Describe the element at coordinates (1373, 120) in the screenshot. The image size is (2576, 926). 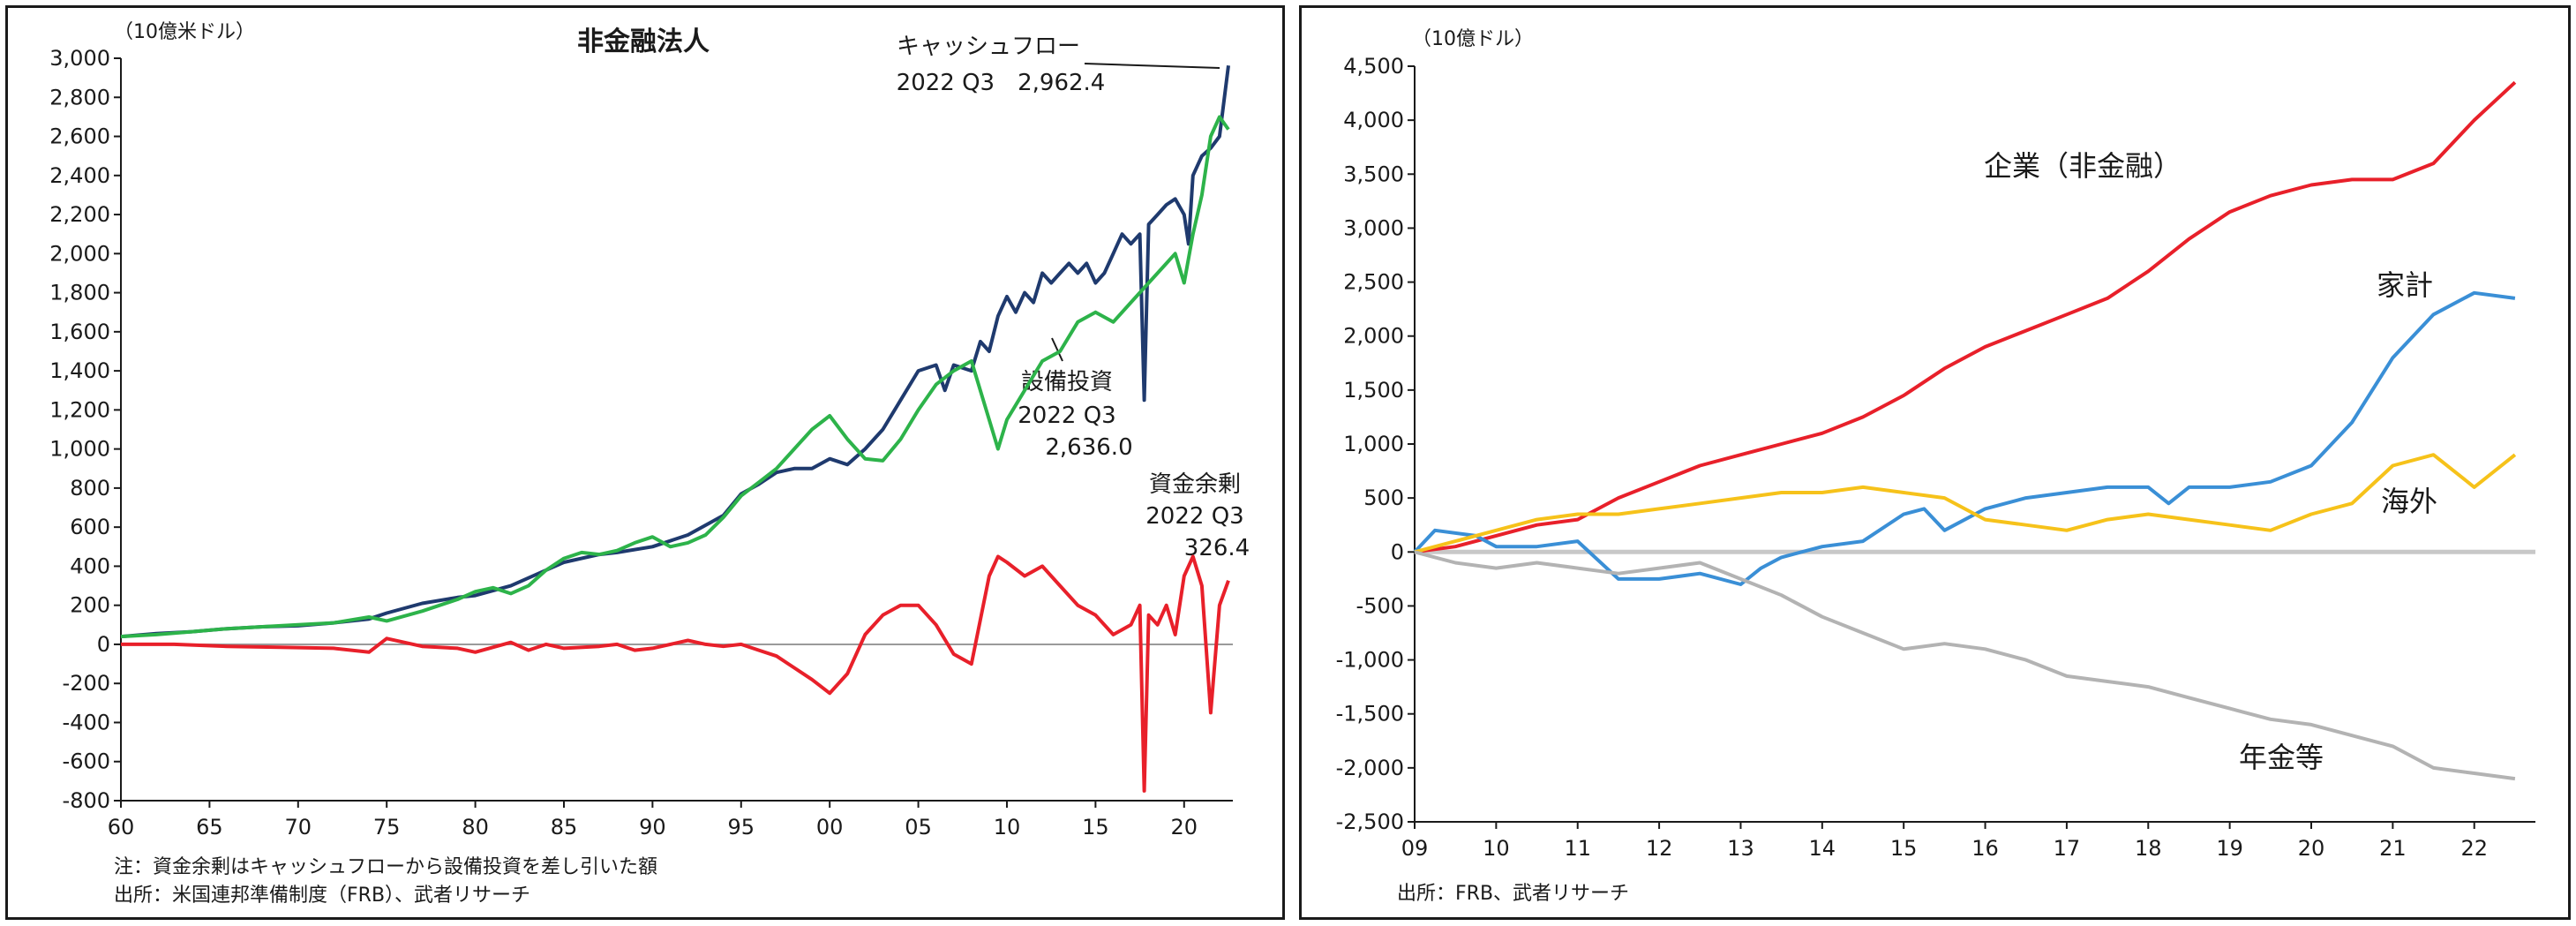
I see `y-tick-label: 4,000` at that location.